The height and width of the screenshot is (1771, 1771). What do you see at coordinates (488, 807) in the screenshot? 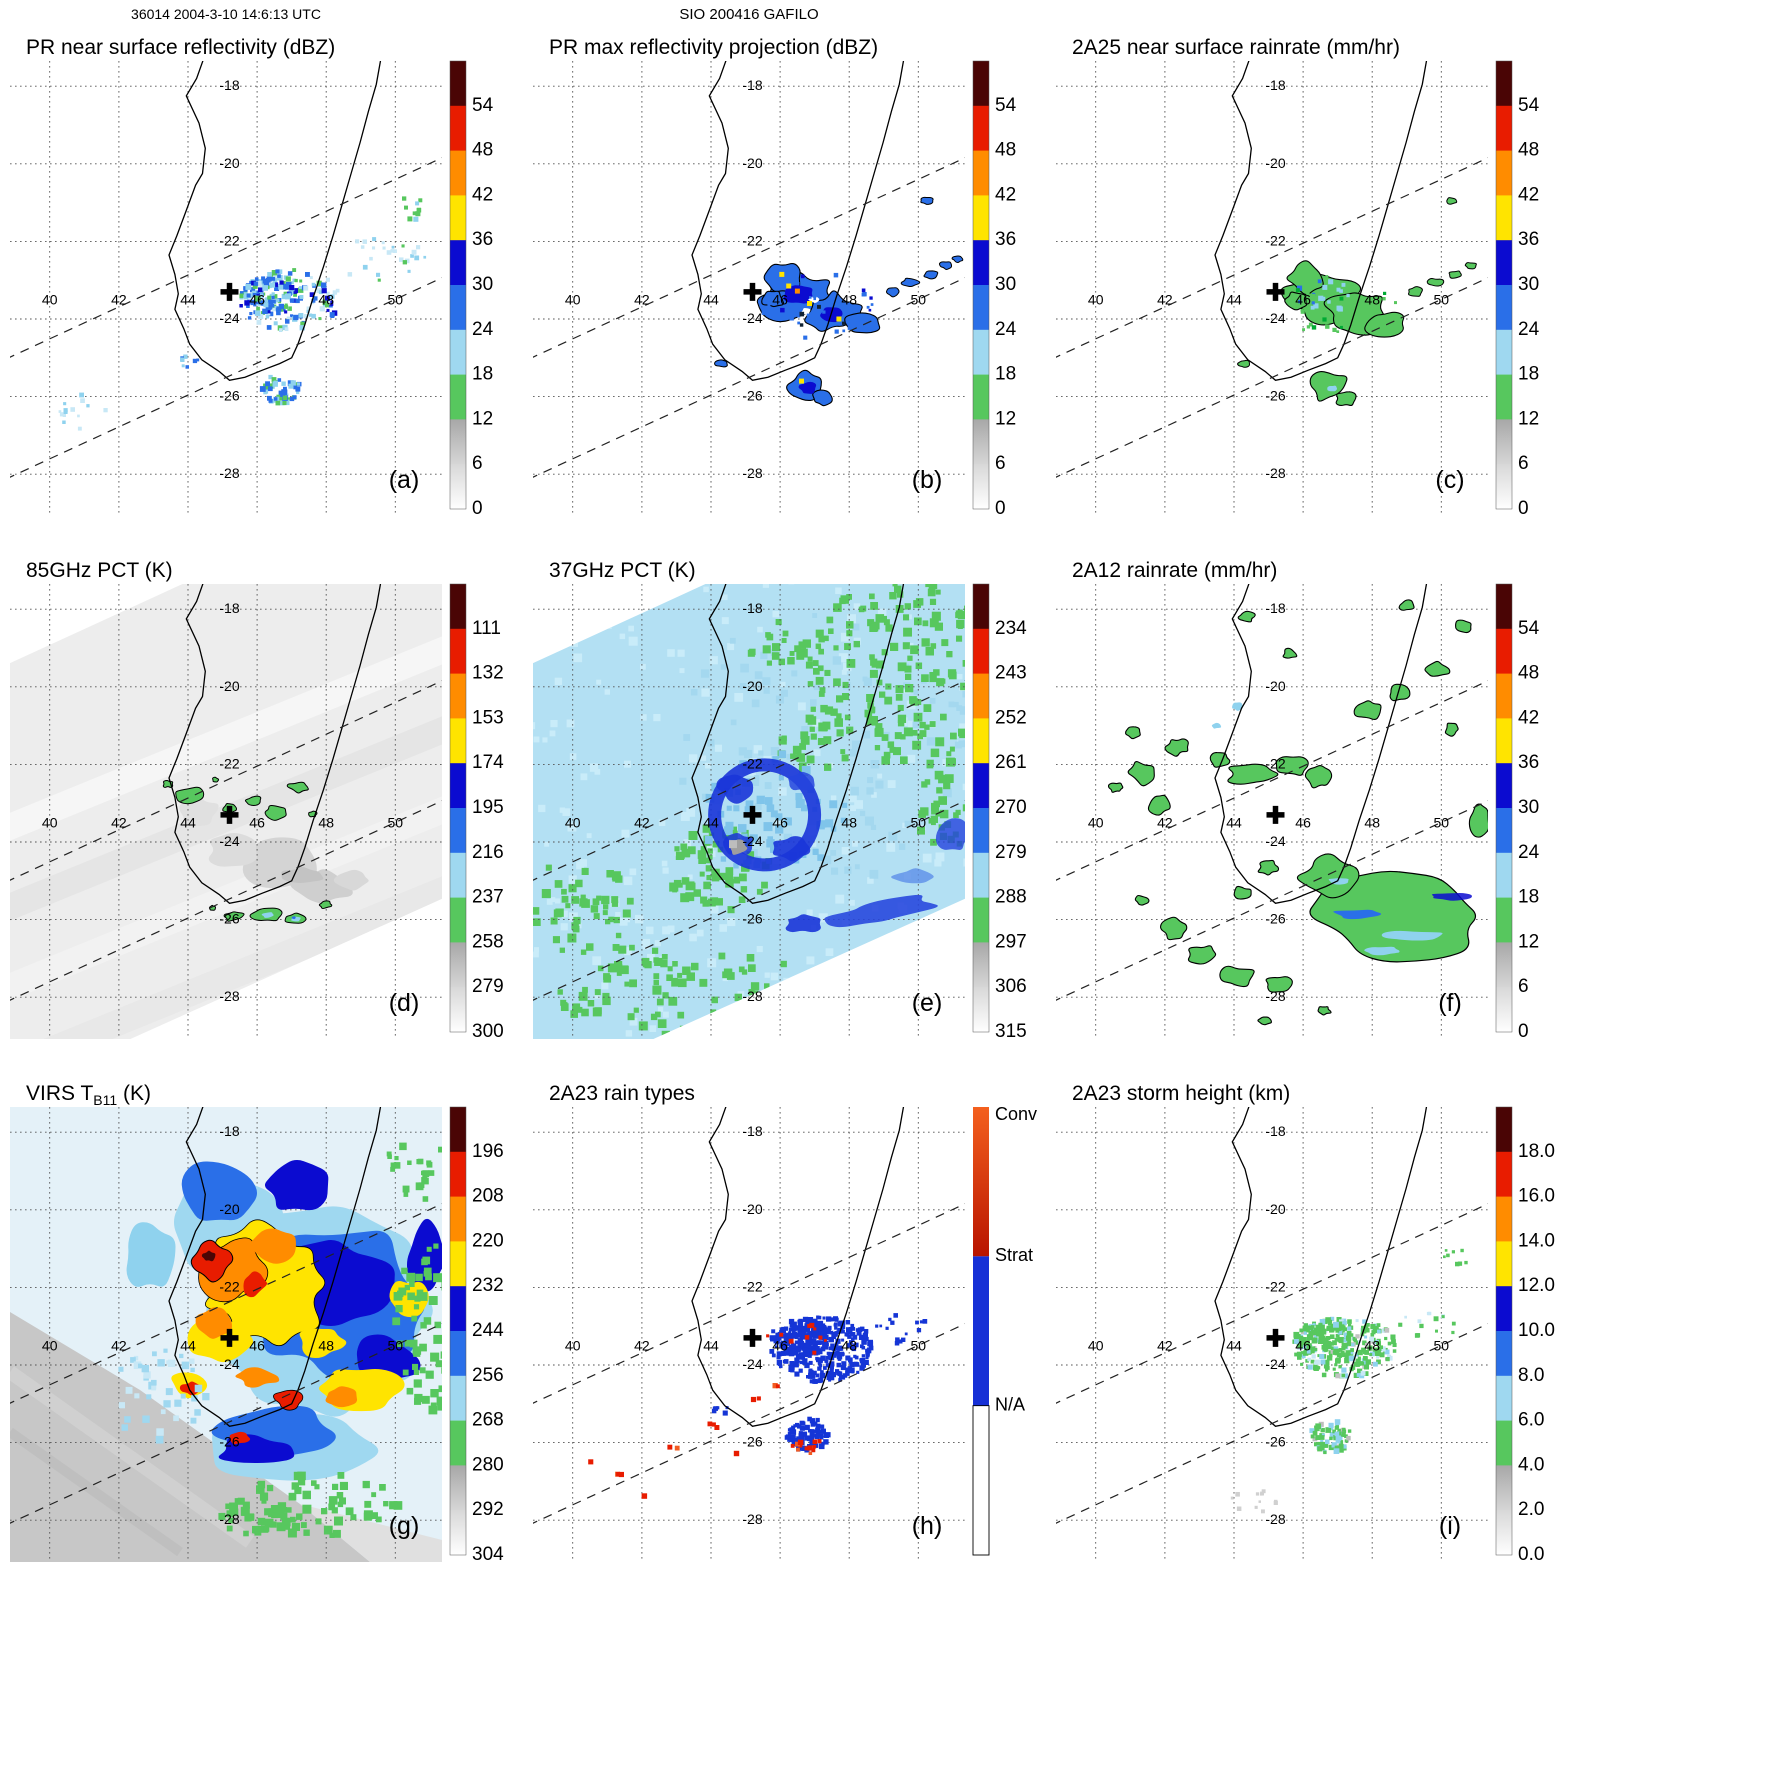
I see `colorbar-tick-label: 195` at bounding box center [488, 807].